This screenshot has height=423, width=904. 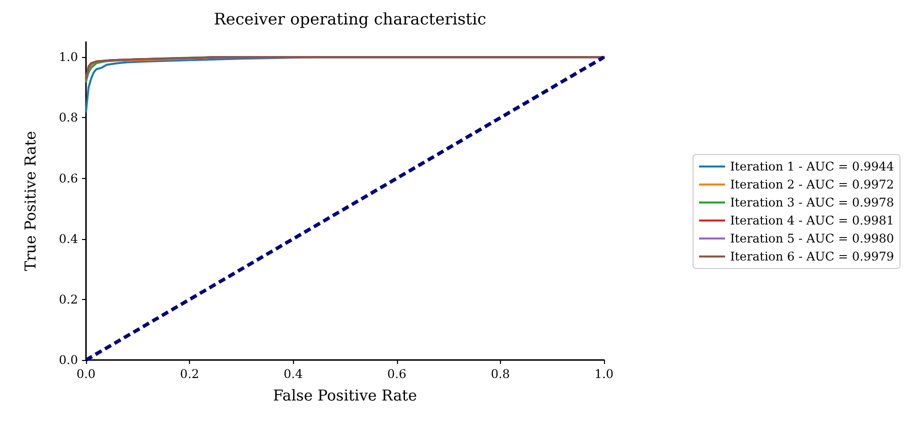 I want to click on y-tick-label: 0.0, so click(x=68, y=360).